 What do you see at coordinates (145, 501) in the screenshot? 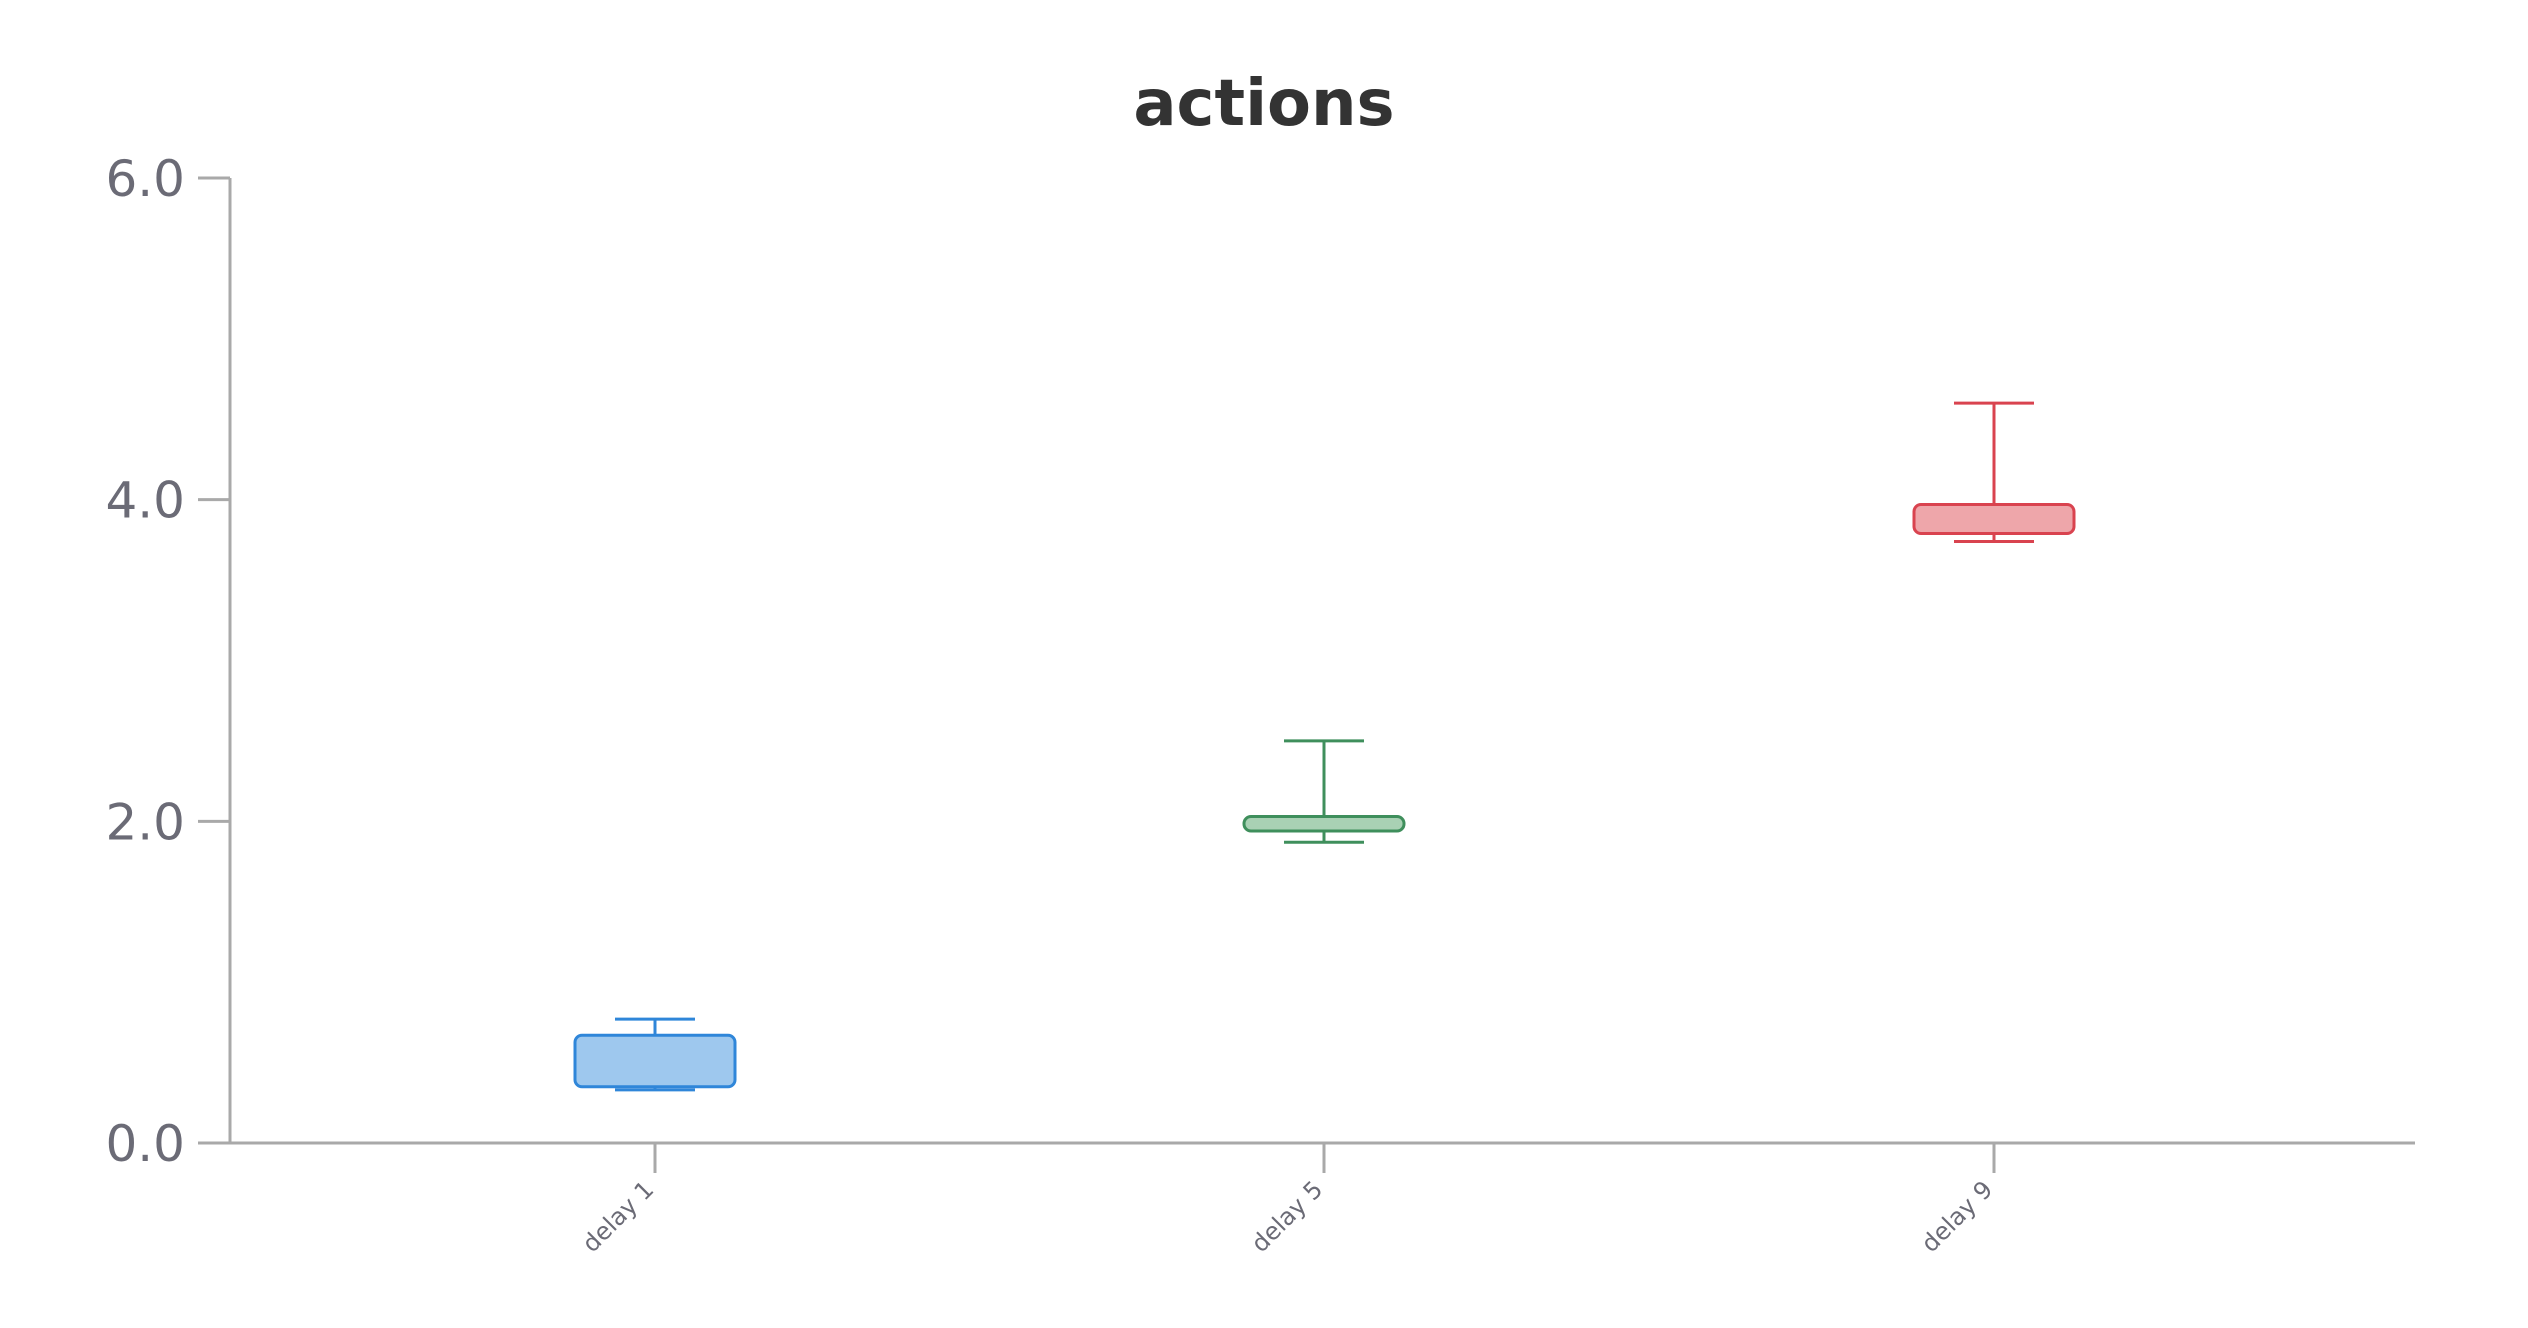
I see `y-tick-label: 4.0` at bounding box center [145, 501].